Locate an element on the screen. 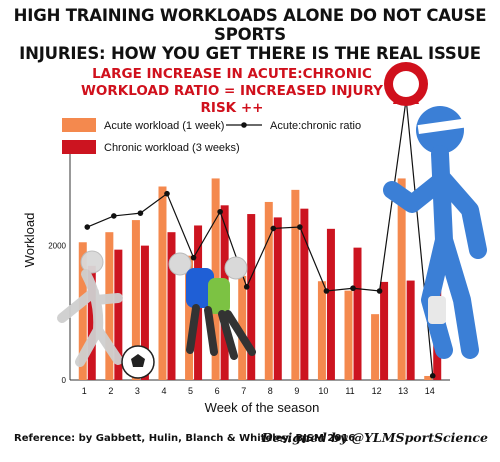  y-tick-labels: 0 2000 is located at coordinates (57, 313).